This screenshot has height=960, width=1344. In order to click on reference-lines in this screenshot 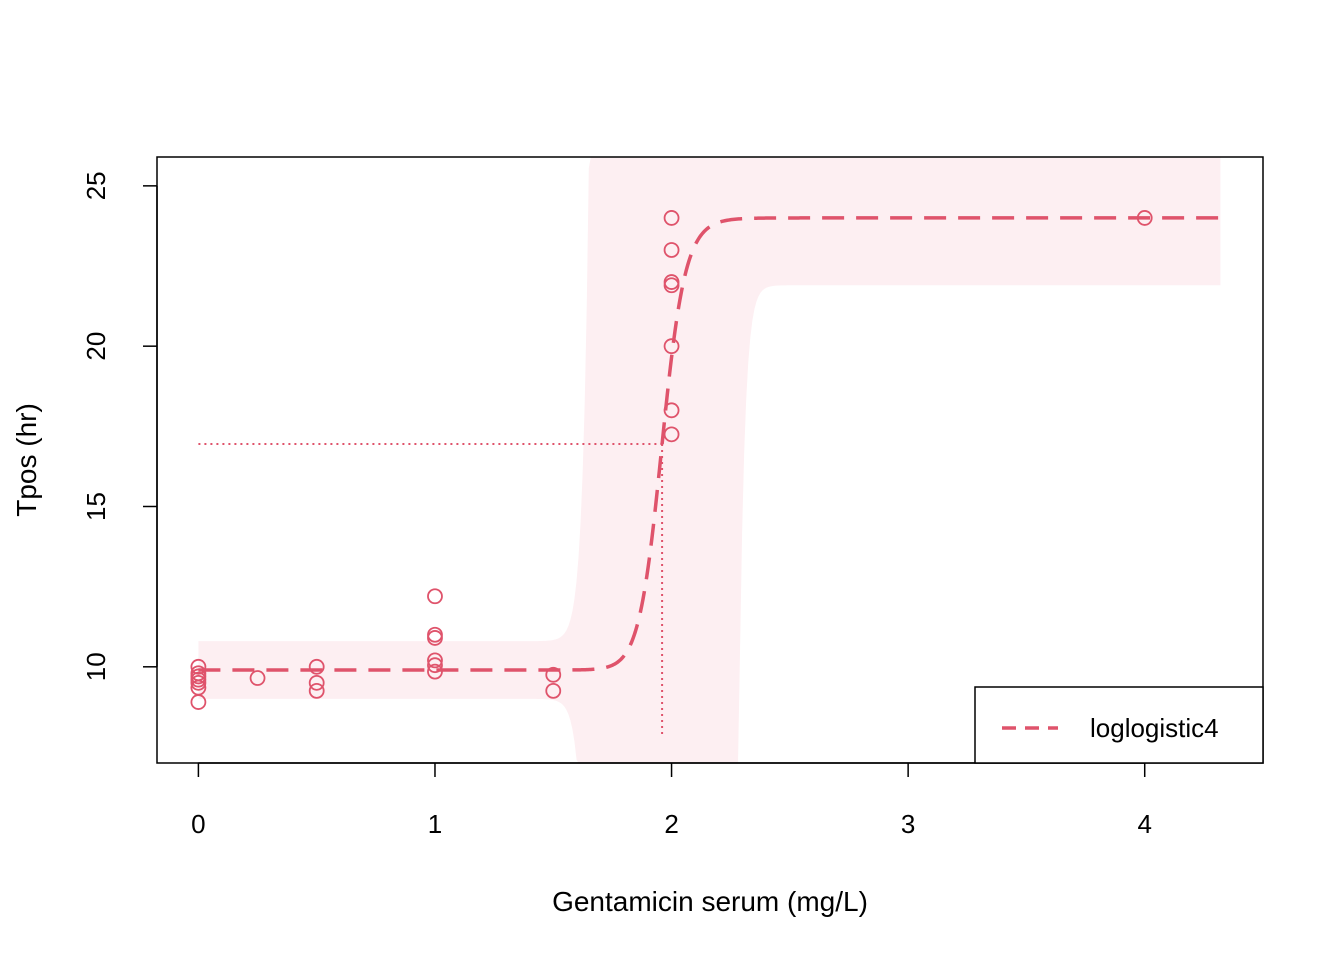, I will do `click(431, 590)`.